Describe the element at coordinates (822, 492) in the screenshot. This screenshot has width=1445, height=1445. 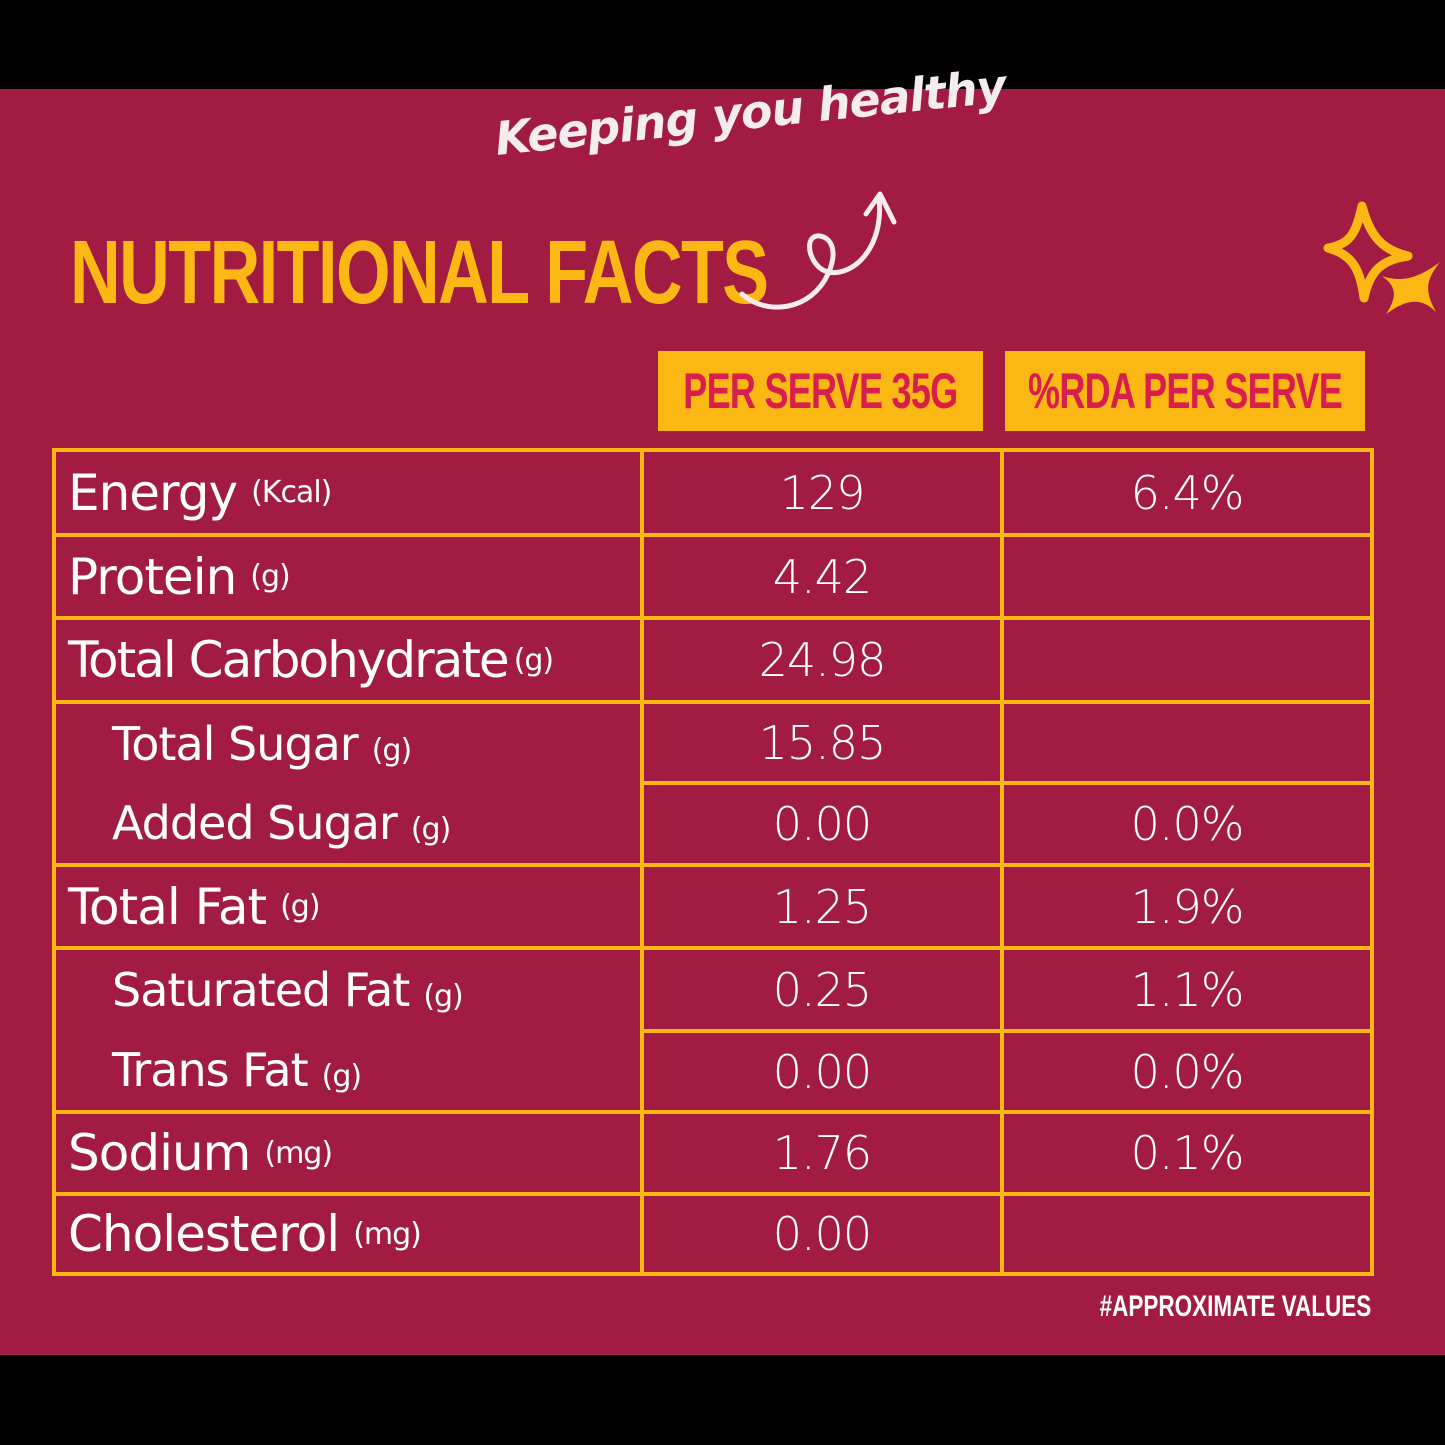
I see `value-energy: 129` at that location.